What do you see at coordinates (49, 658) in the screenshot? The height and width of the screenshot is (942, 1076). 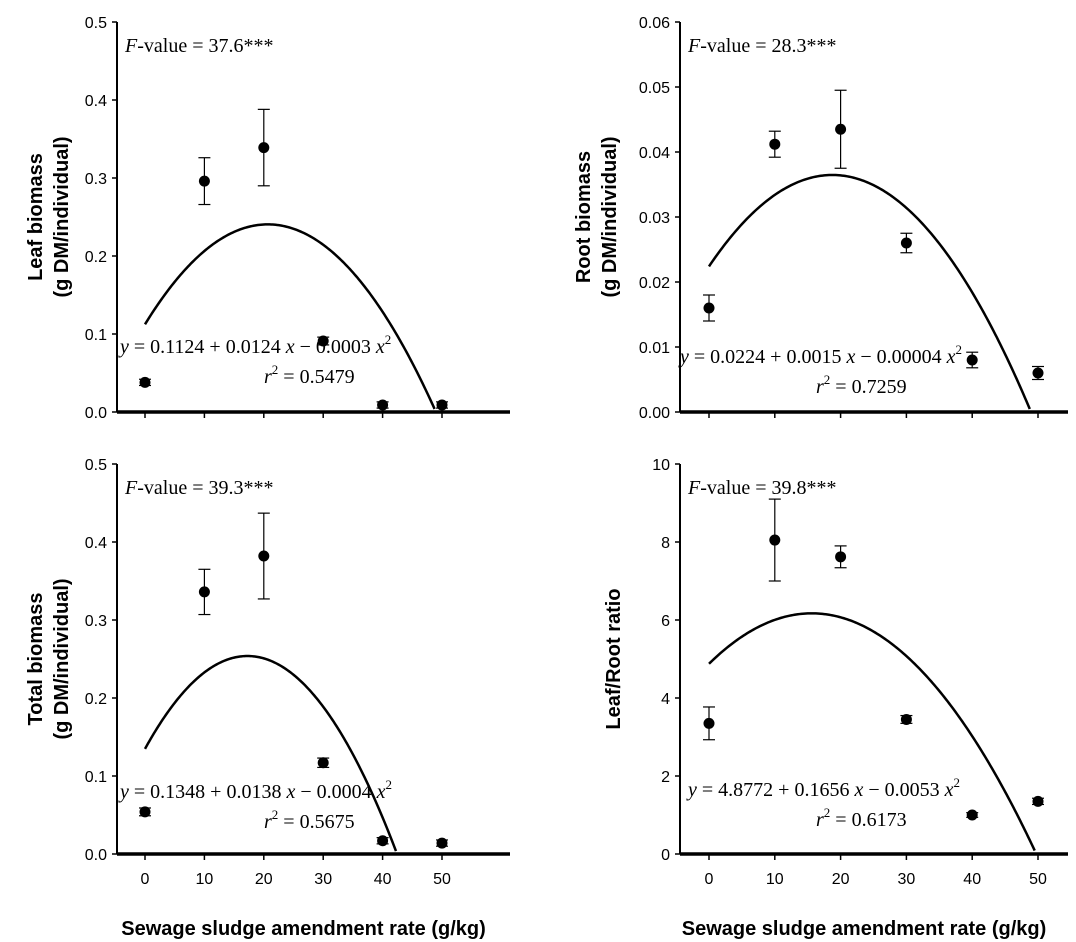 I see `y-axis-label: Total biomass (g DM/individual)` at bounding box center [49, 658].